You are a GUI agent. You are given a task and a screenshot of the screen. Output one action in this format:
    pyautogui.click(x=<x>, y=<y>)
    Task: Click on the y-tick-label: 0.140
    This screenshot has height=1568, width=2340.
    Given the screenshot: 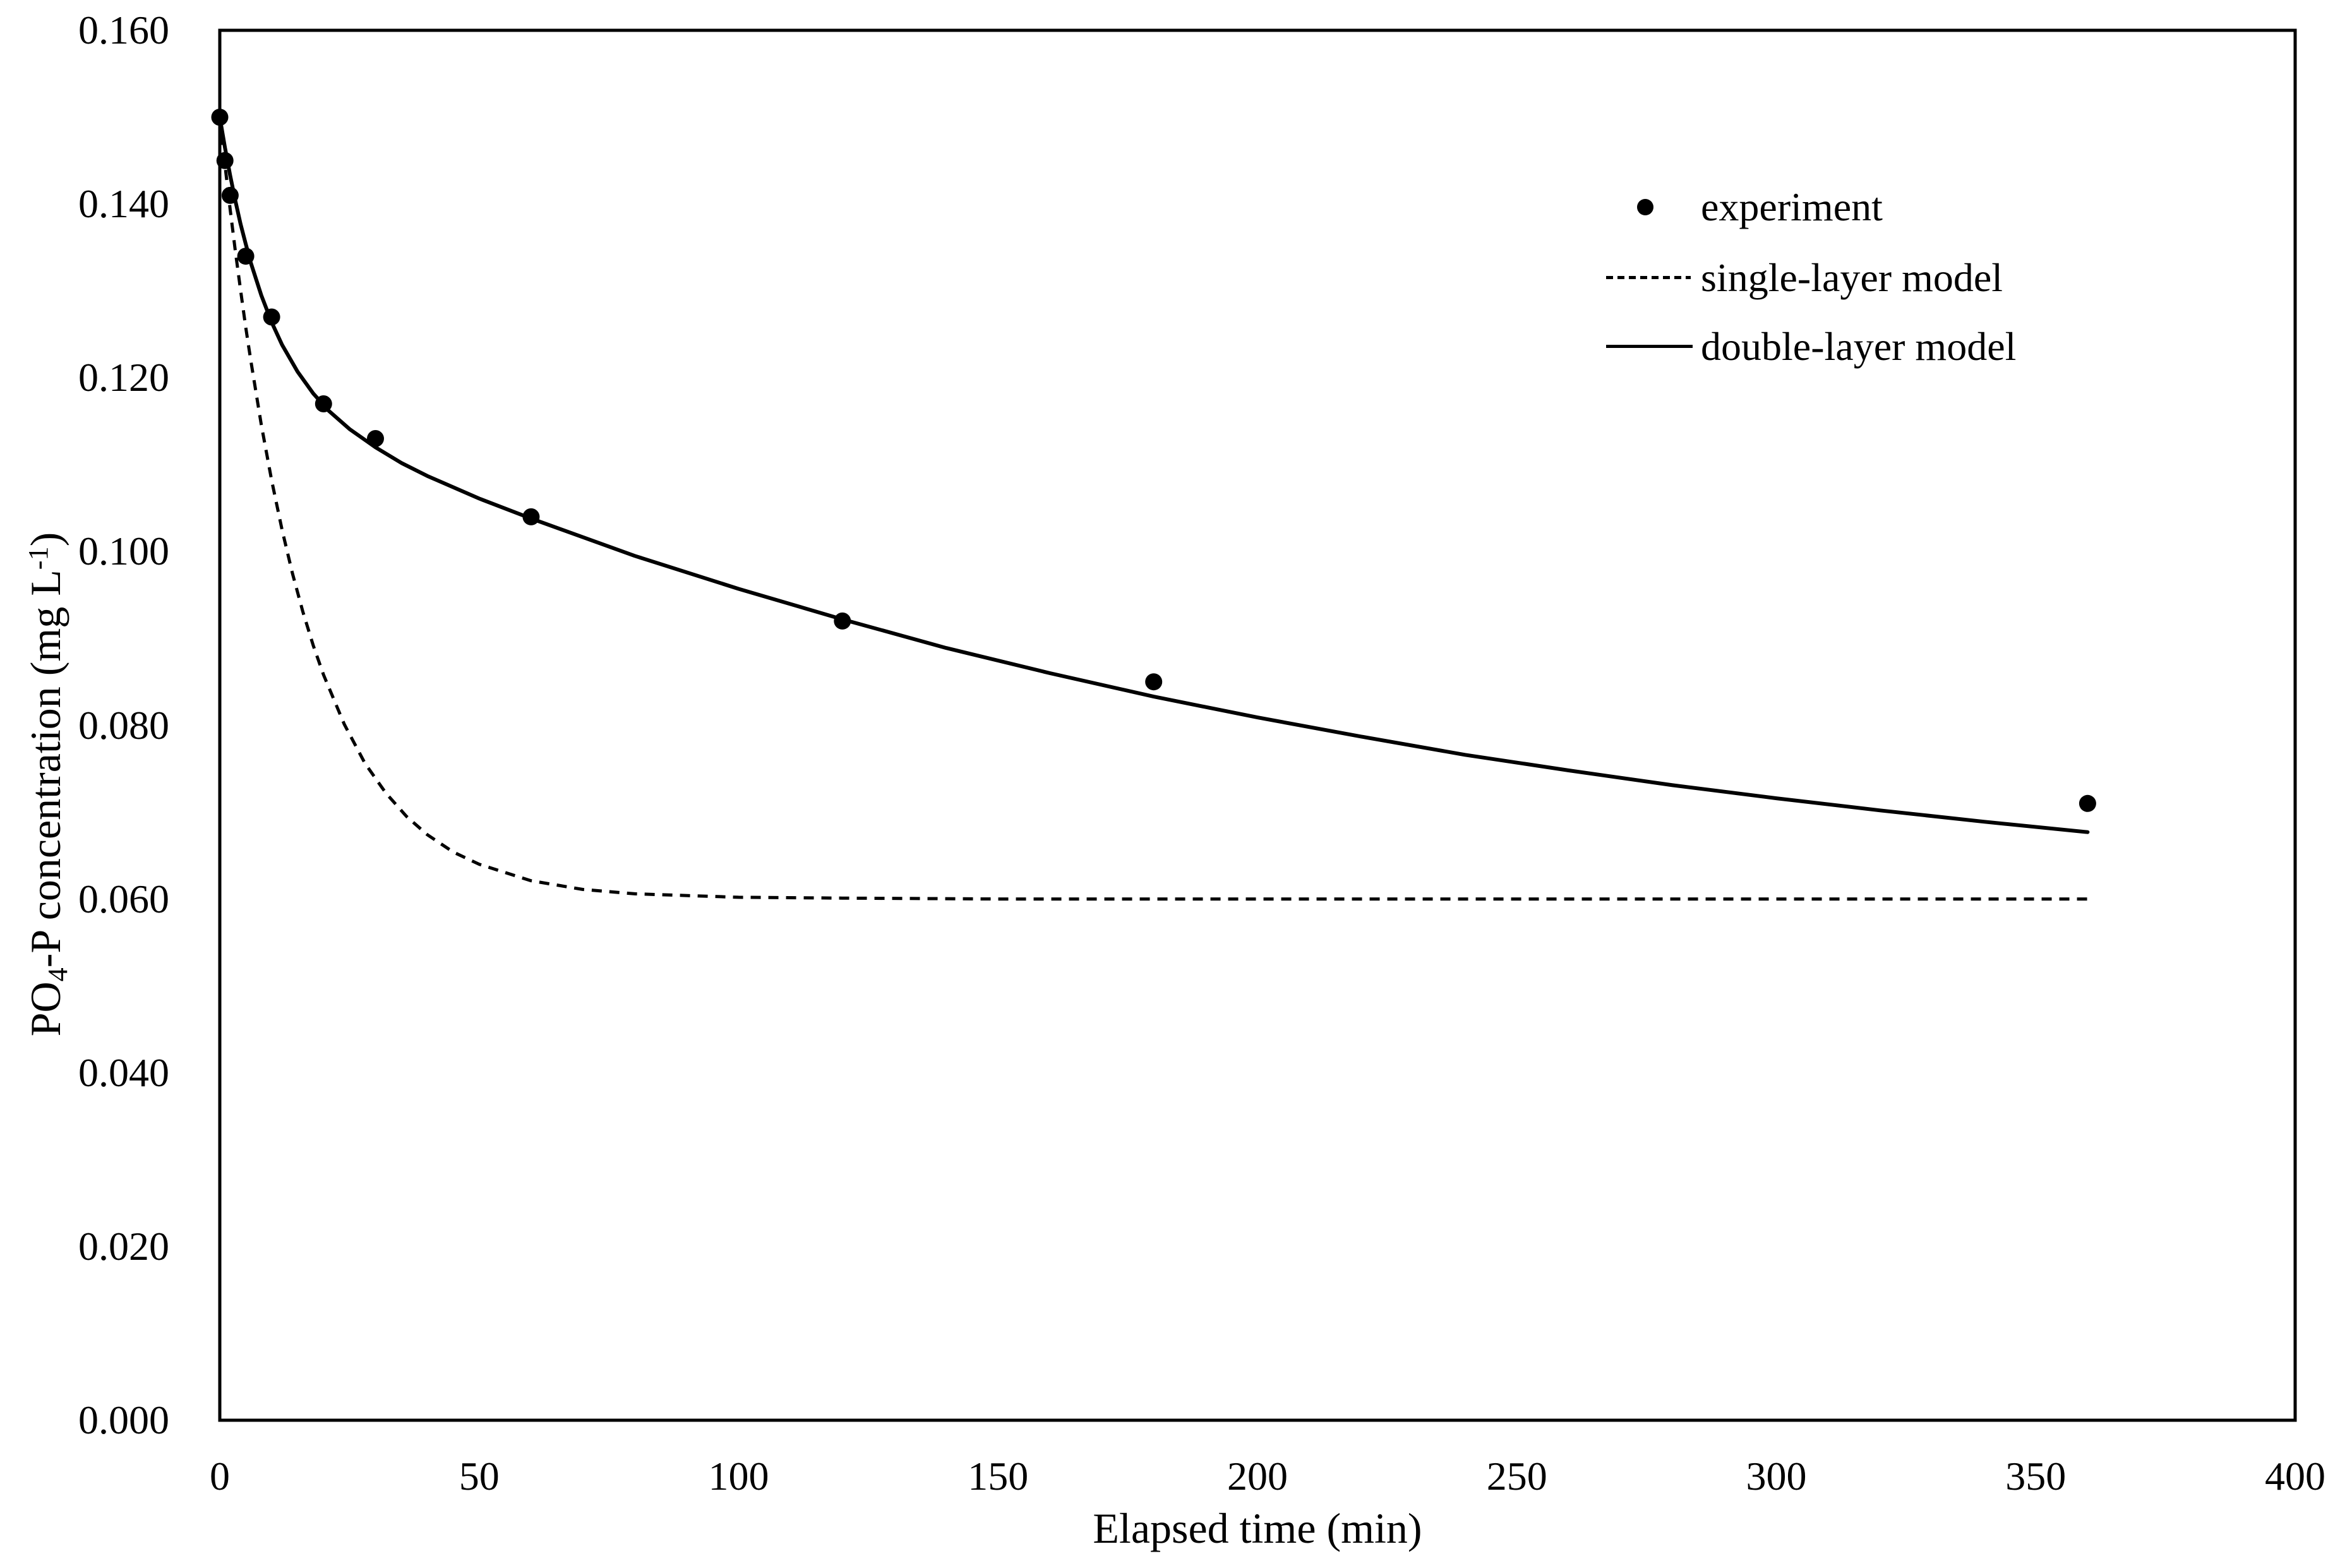 What is the action you would take?
    pyautogui.click(x=123, y=204)
    